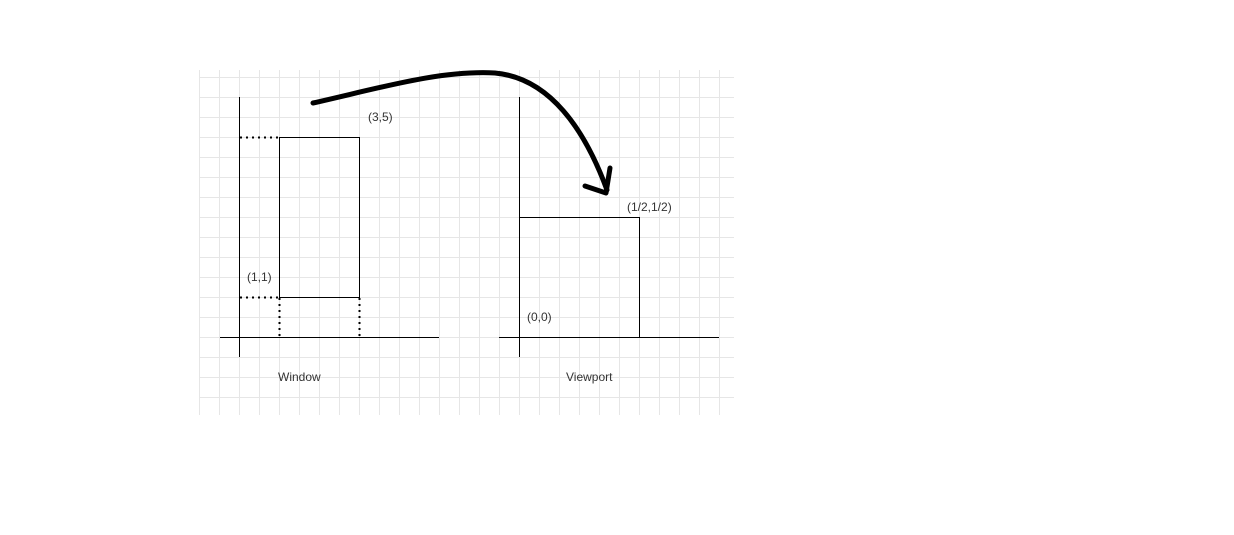  What do you see at coordinates (579, 277) in the screenshot?
I see `viewport-rectangle` at bounding box center [579, 277].